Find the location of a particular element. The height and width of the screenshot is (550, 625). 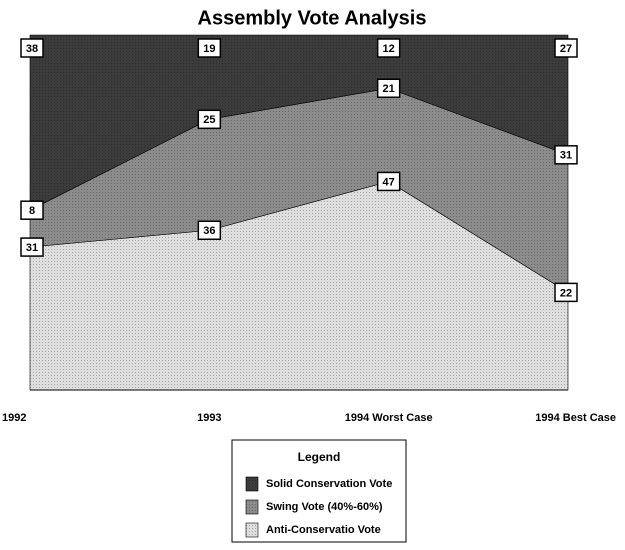

data-label: 8 is located at coordinates (32, 211).